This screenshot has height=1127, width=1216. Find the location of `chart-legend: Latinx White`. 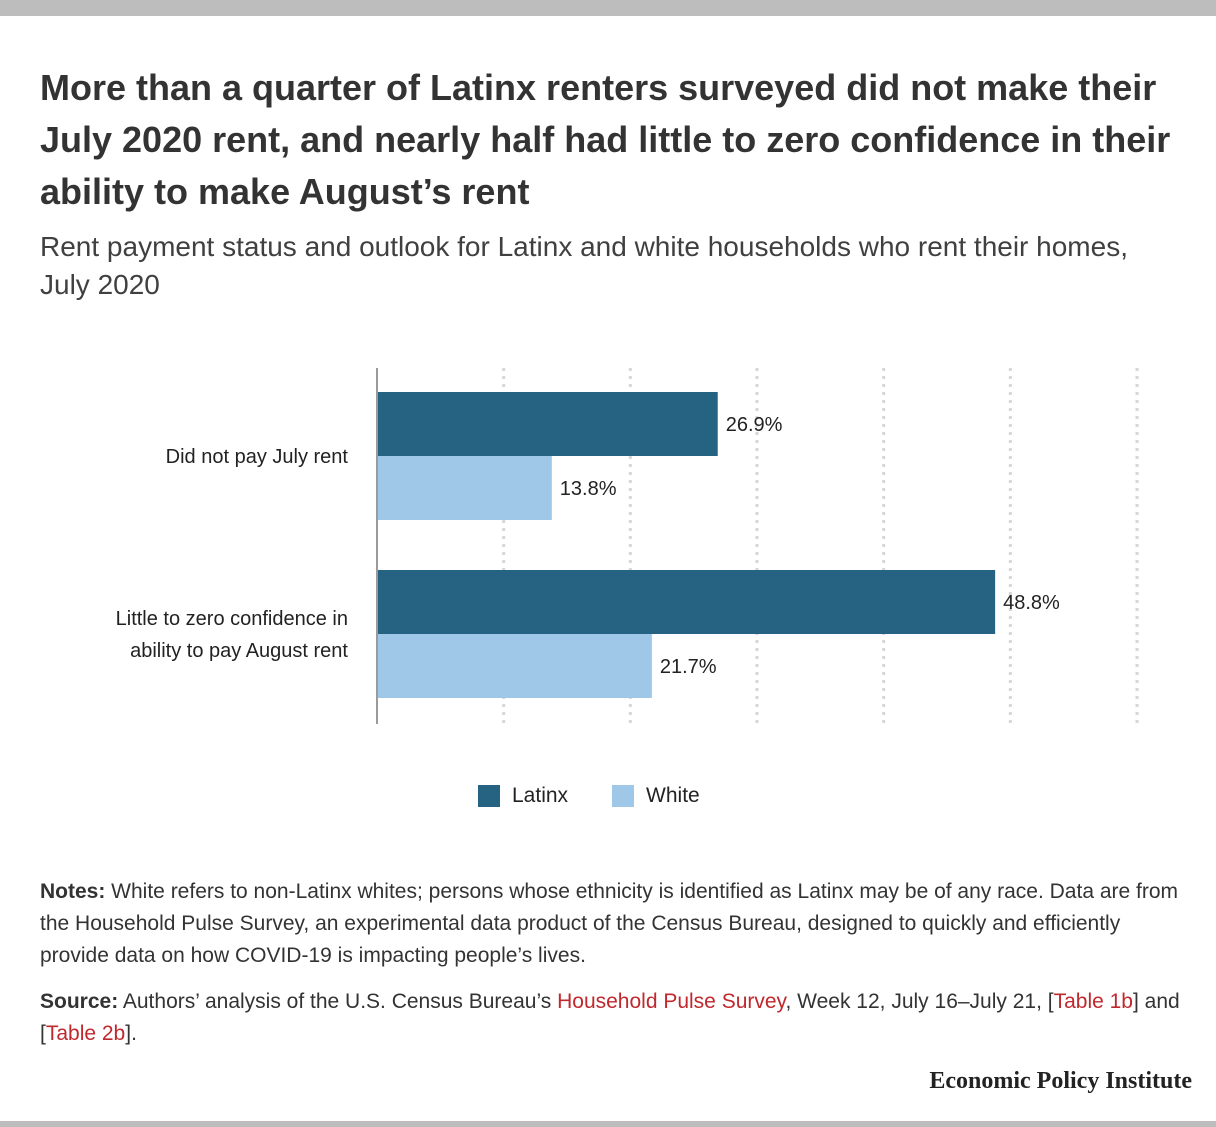

chart-legend: Latinx White is located at coordinates (589, 796).